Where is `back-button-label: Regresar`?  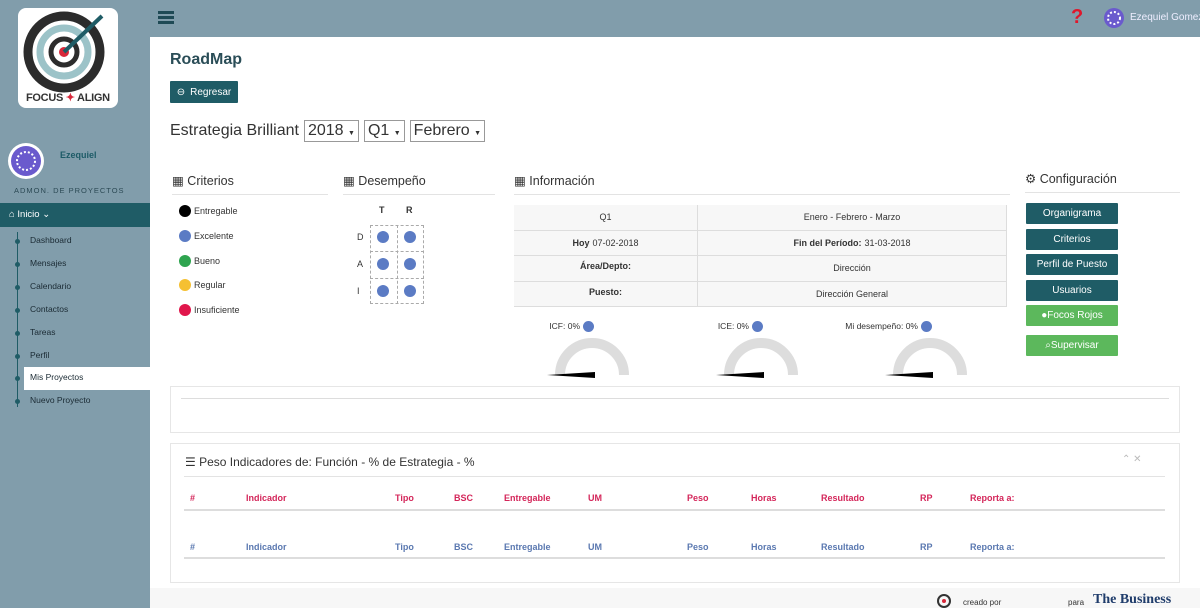 back-button-label: Regresar is located at coordinates (211, 92).